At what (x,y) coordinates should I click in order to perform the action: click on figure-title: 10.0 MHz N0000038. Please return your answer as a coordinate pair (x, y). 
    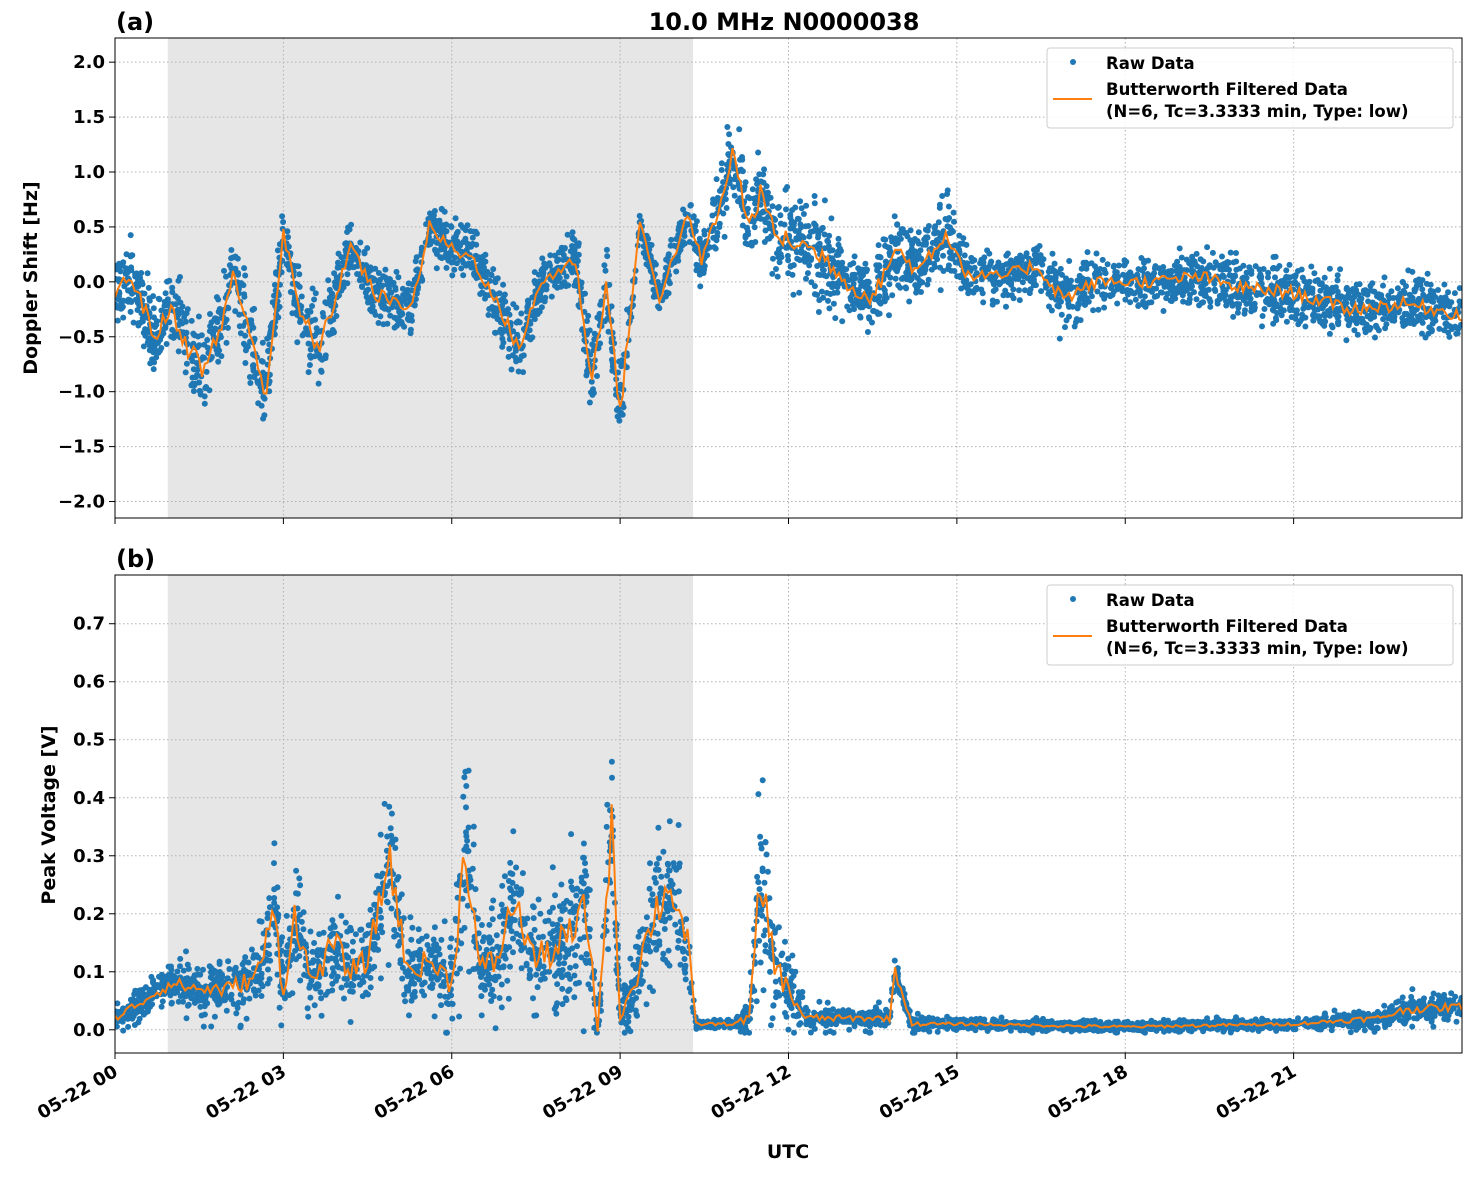
    Looking at the image, I should click on (784, 22).